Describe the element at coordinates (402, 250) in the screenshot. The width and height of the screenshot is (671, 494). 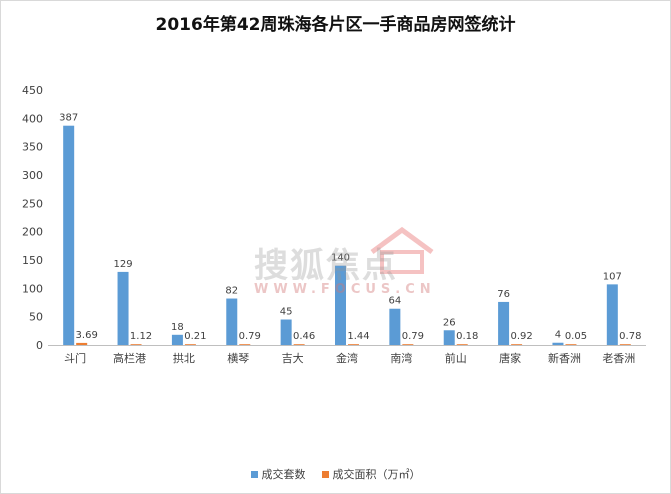
I see `house-icon` at that location.